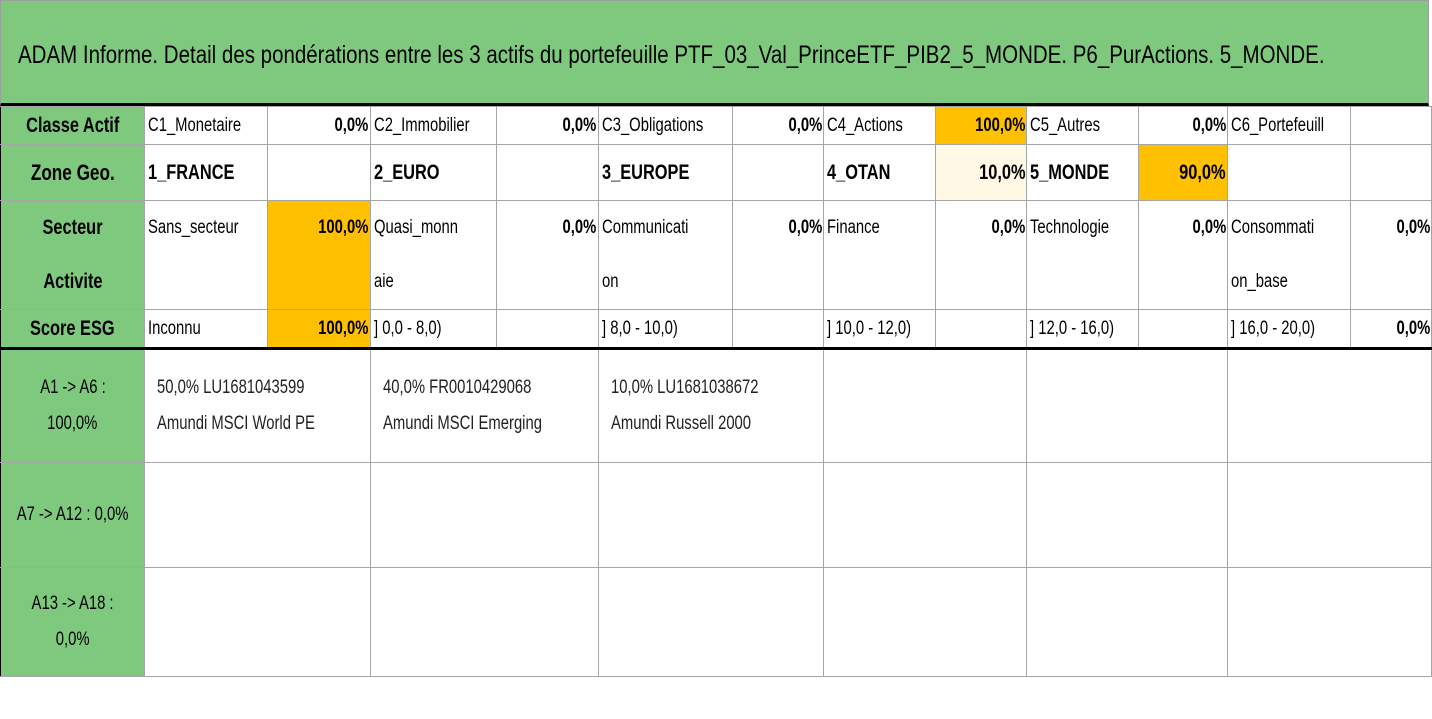  Describe the element at coordinates (547, 125) in the screenshot. I see `classe-value-c2: 0,0%` at that location.